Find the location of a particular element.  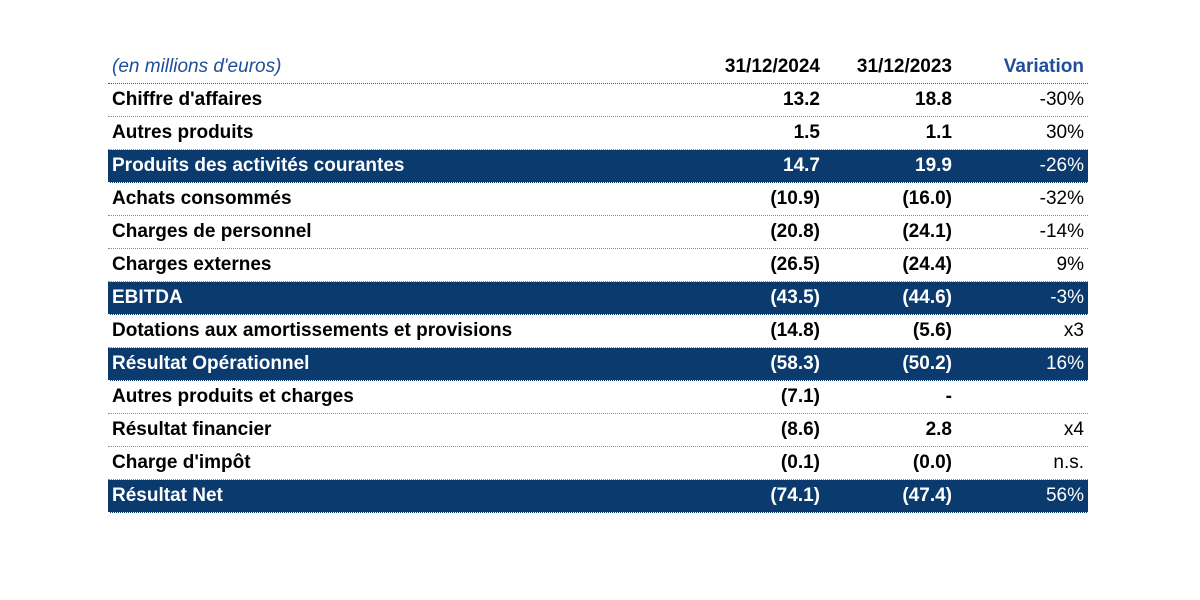

row-label: Charge d'impôt is located at coordinates (181, 462).